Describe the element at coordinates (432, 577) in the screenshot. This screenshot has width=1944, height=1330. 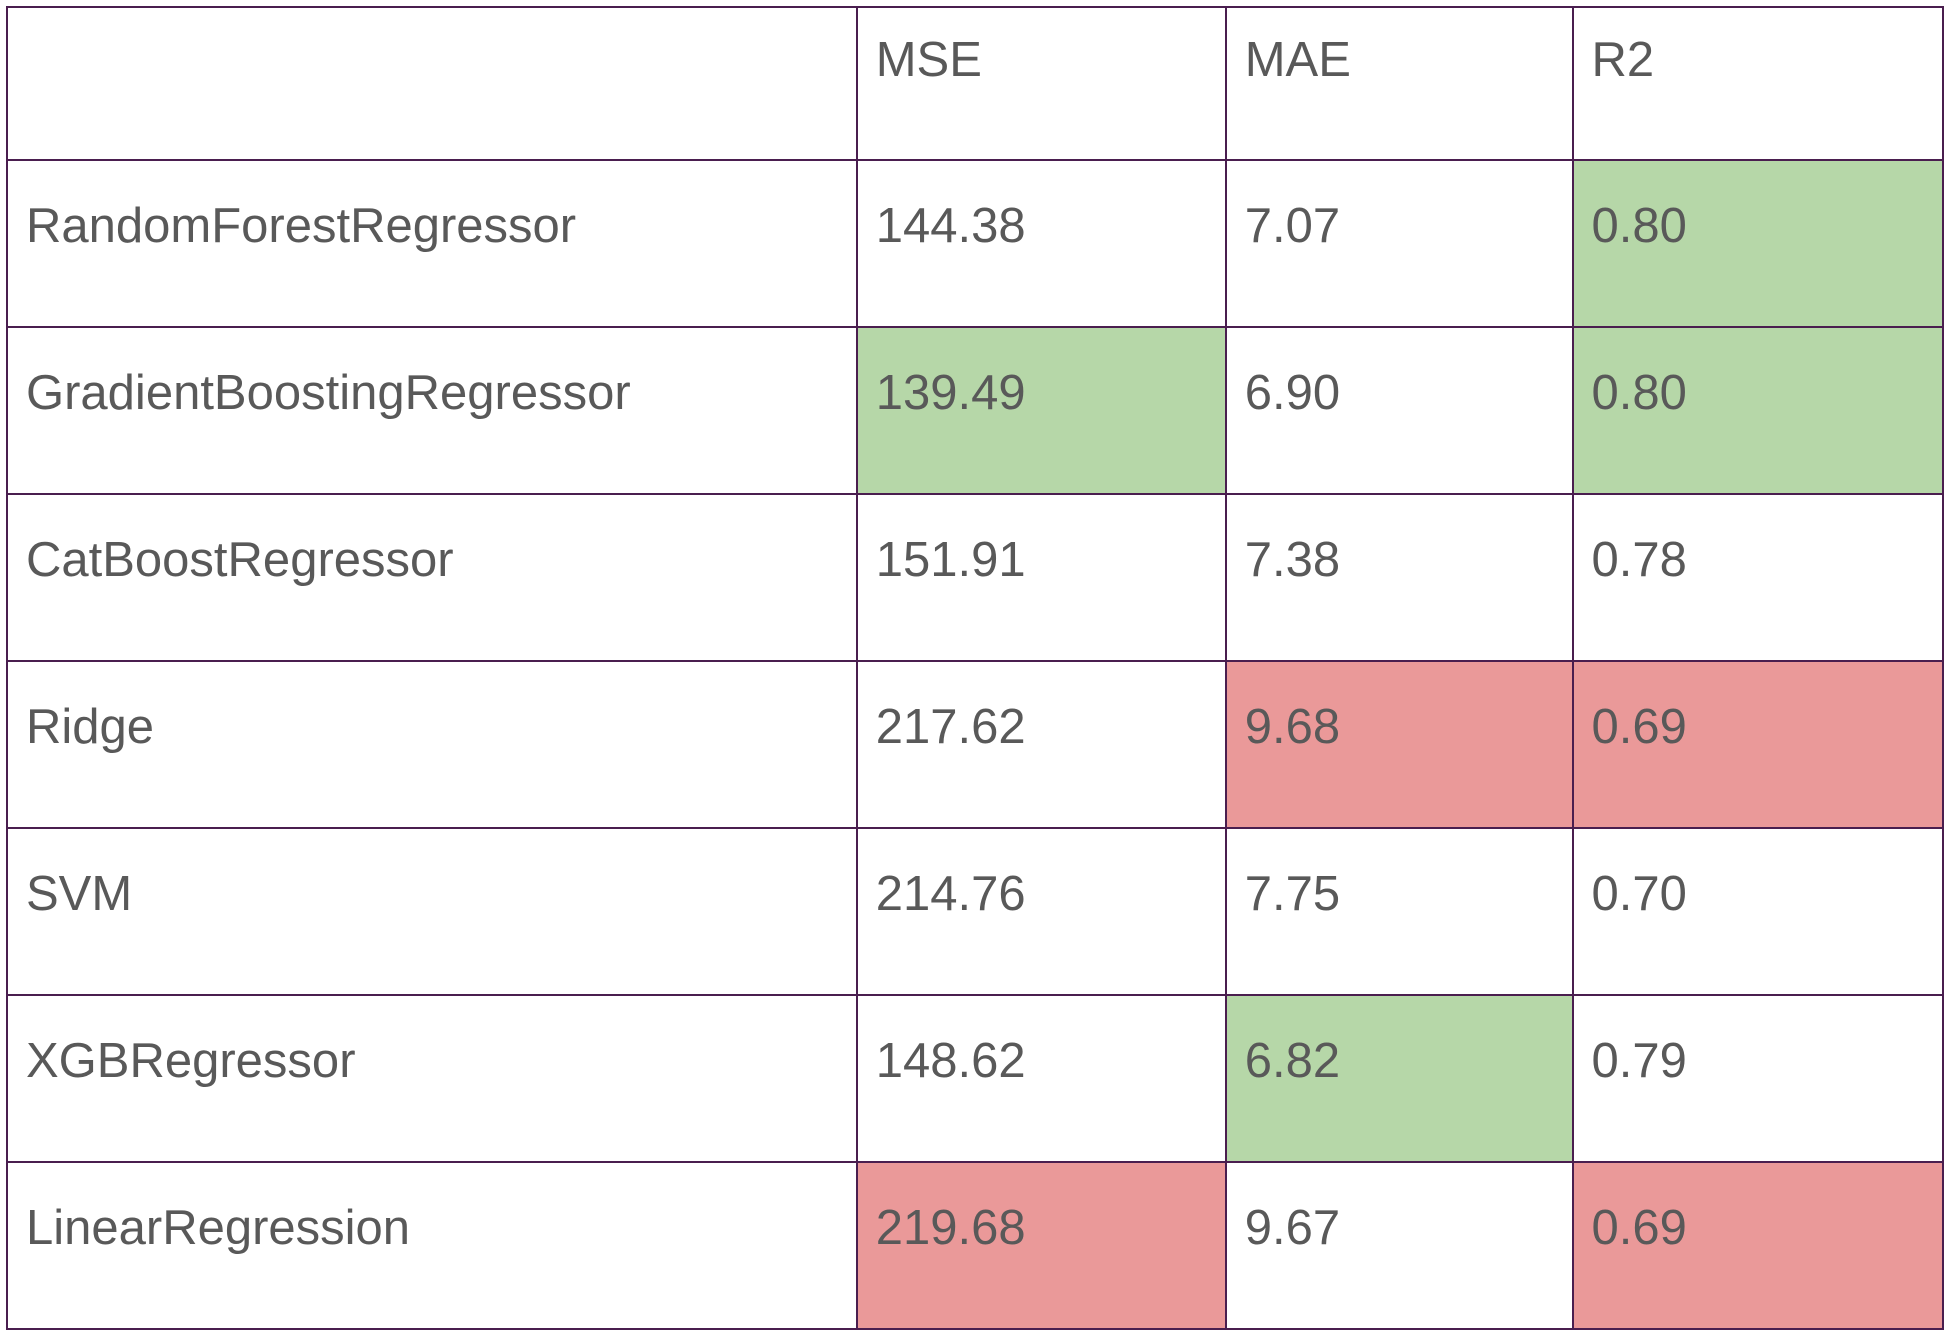
I see `model-name-cell: CatBoostRegressor` at that location.